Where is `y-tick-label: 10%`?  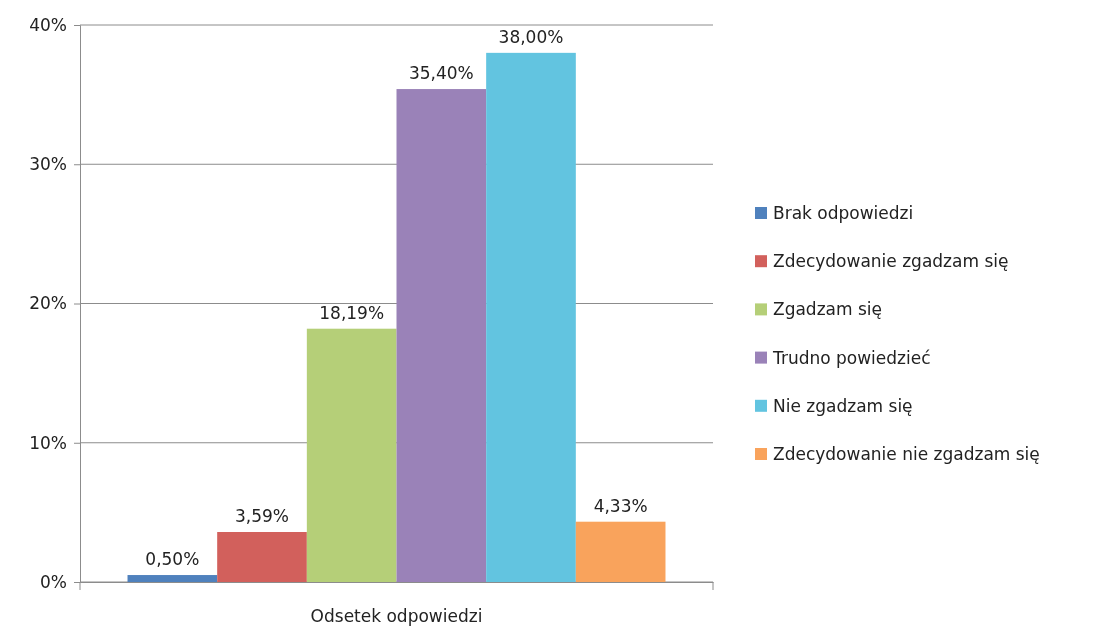
y-tick-label: 10% is located at coordinates (48, 442).